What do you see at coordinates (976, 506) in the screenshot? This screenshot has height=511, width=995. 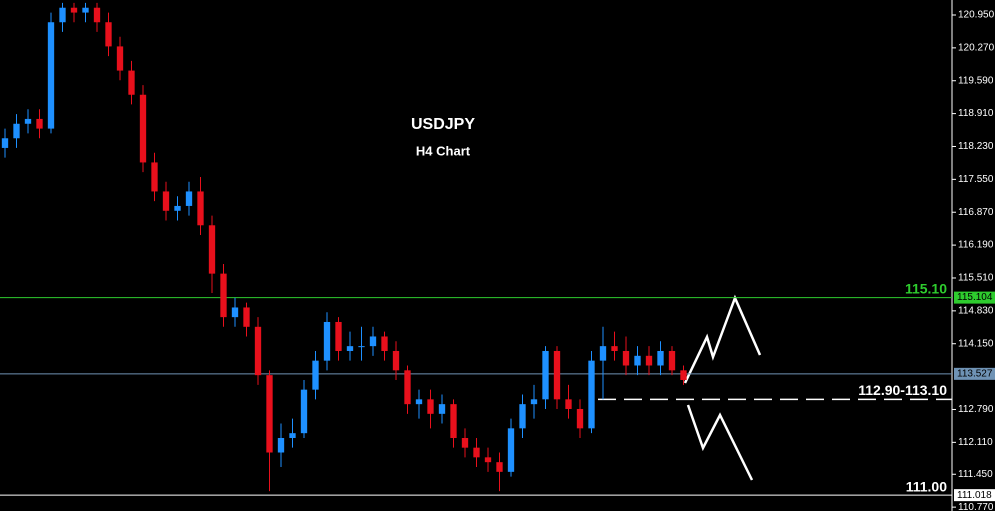 I see `y-tick-label: 110.770` at bounding box center [976, 506].